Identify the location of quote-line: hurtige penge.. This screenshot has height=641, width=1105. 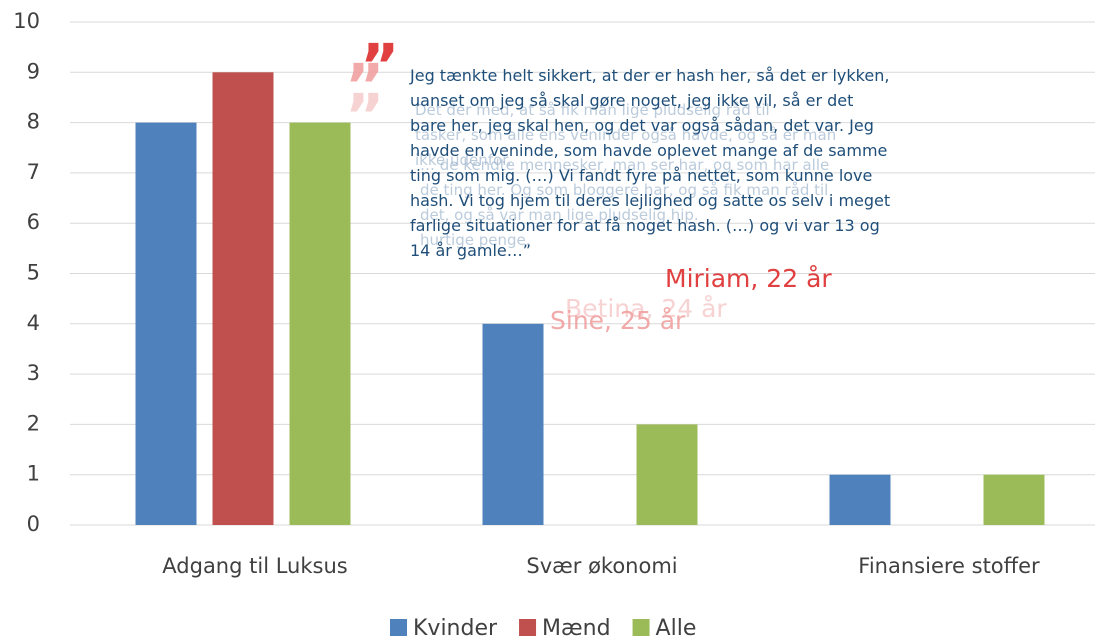
(475, 240).